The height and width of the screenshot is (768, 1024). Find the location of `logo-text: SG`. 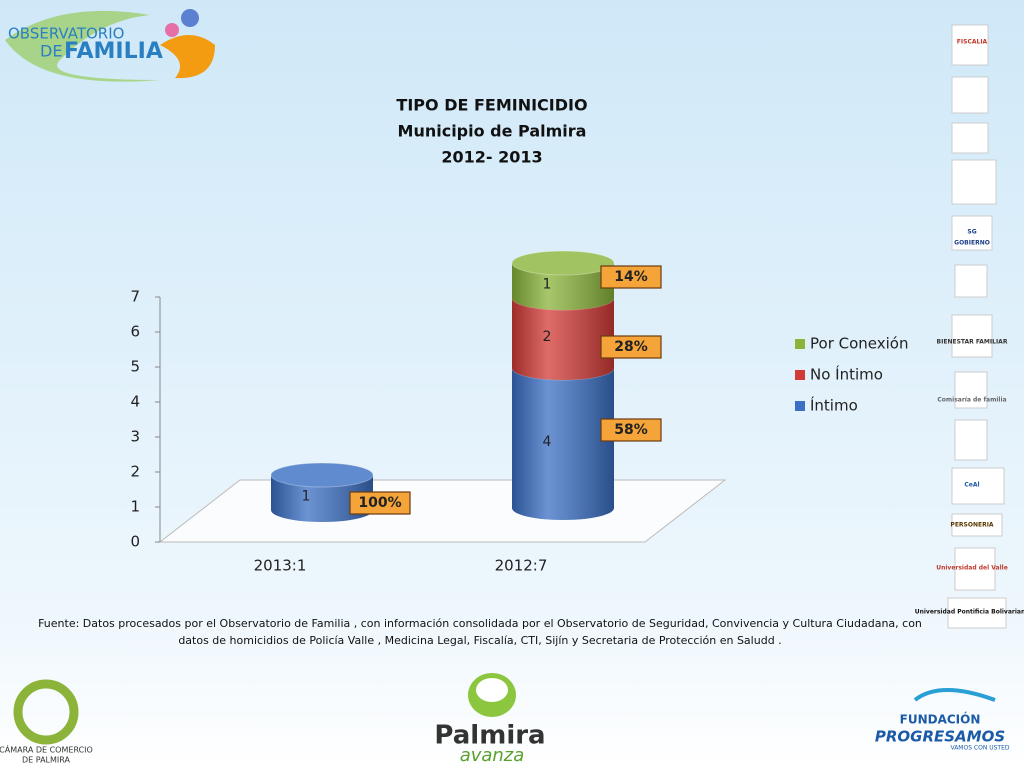

logo-text: SG is located at coordinates (971, 232).